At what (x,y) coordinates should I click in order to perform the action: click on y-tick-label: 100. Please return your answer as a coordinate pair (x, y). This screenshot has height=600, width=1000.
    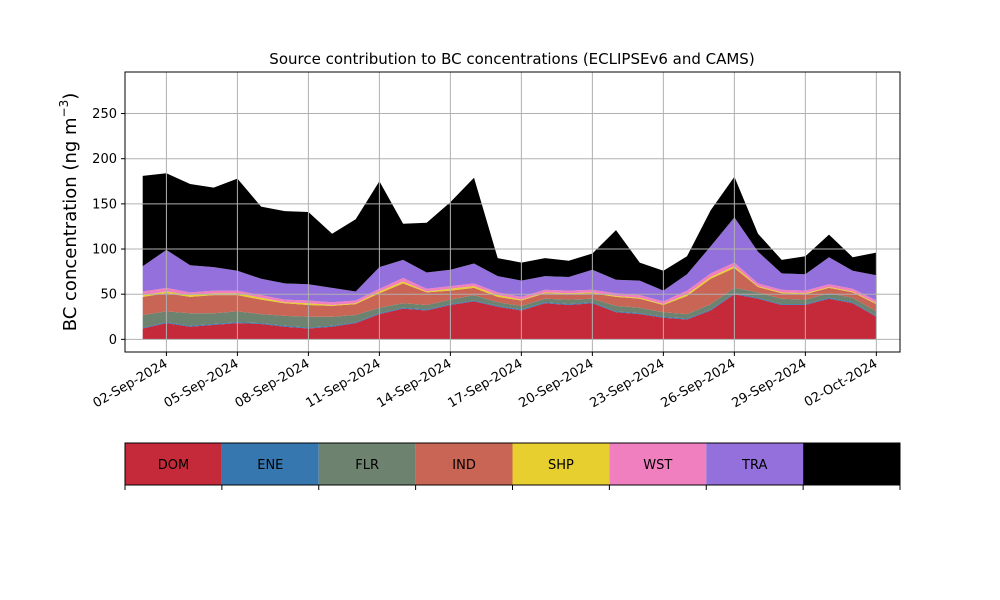
    Looking at the image, I should click on (104, 250).